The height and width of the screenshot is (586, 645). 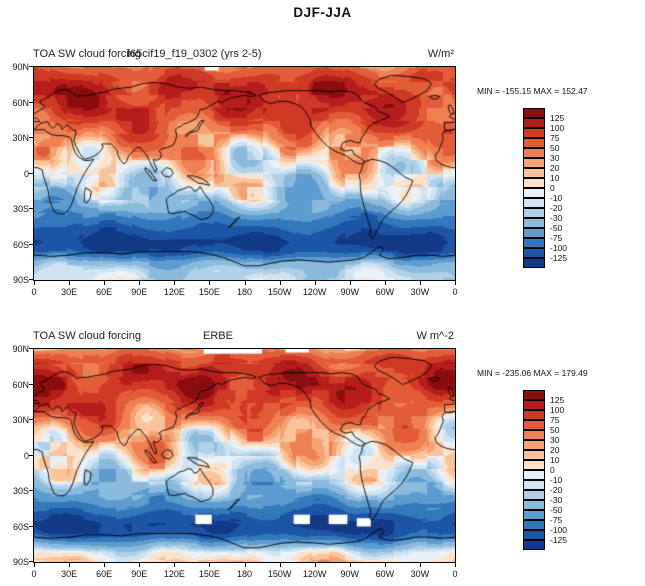 I want to click on dataset-label: ERBE, so click(x=218, y=336).